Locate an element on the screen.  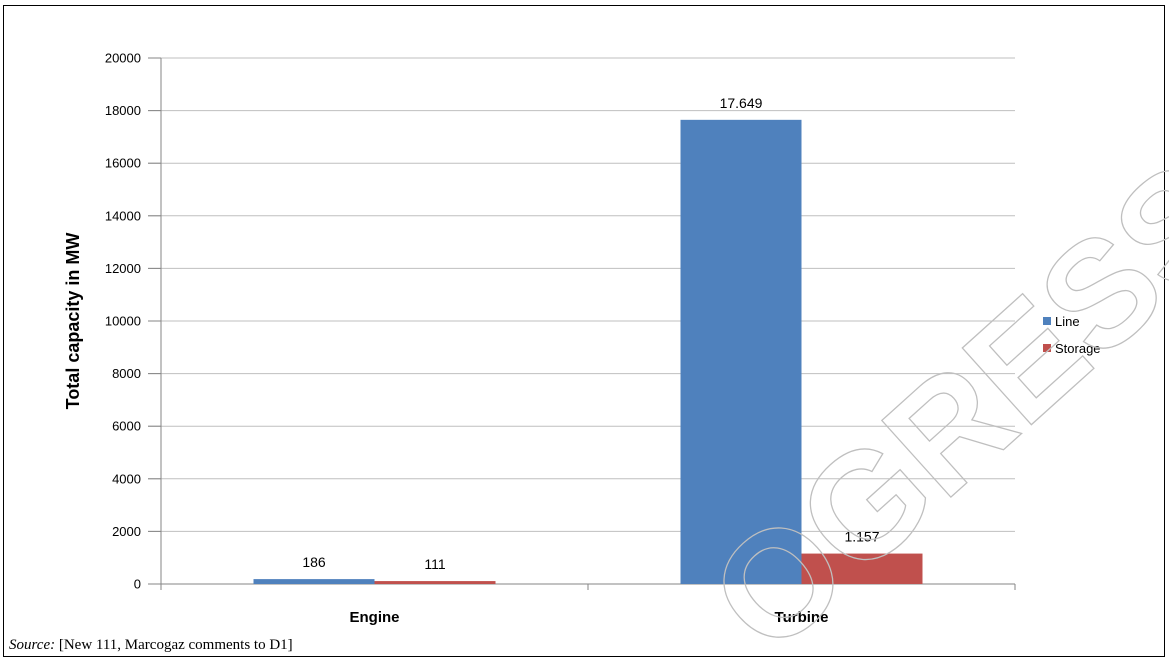
bar-storage-turbine is located at coordinates (862, 568).